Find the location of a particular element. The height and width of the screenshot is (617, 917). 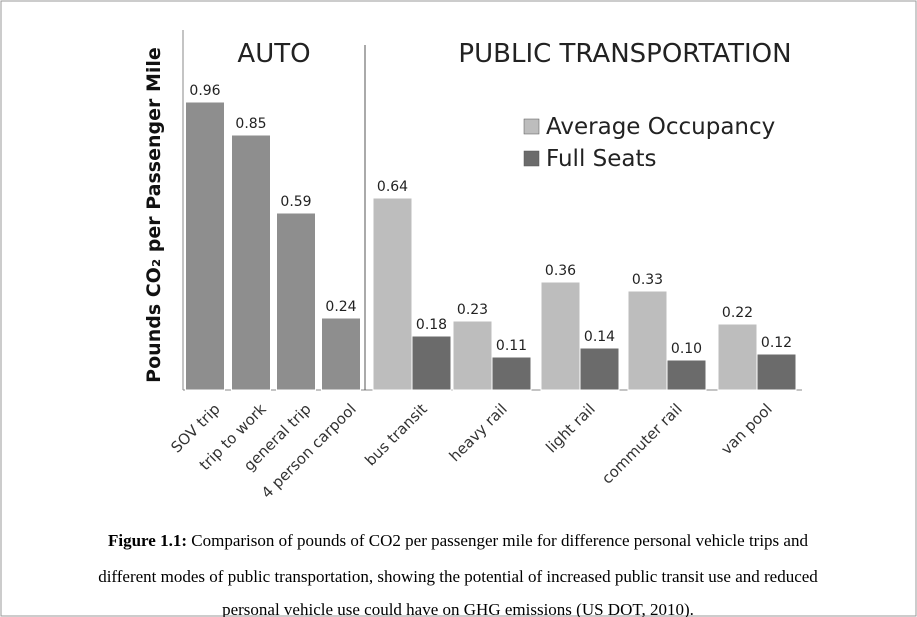

section-label: AUTO is located at coordinates (273, 54).